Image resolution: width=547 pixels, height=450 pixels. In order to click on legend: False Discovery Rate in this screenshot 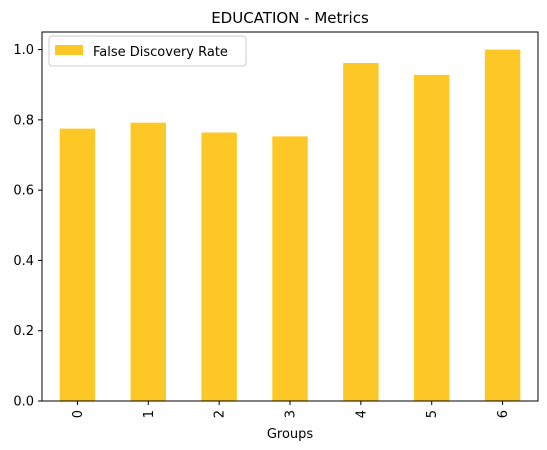, I will do `click(147, 51)`.